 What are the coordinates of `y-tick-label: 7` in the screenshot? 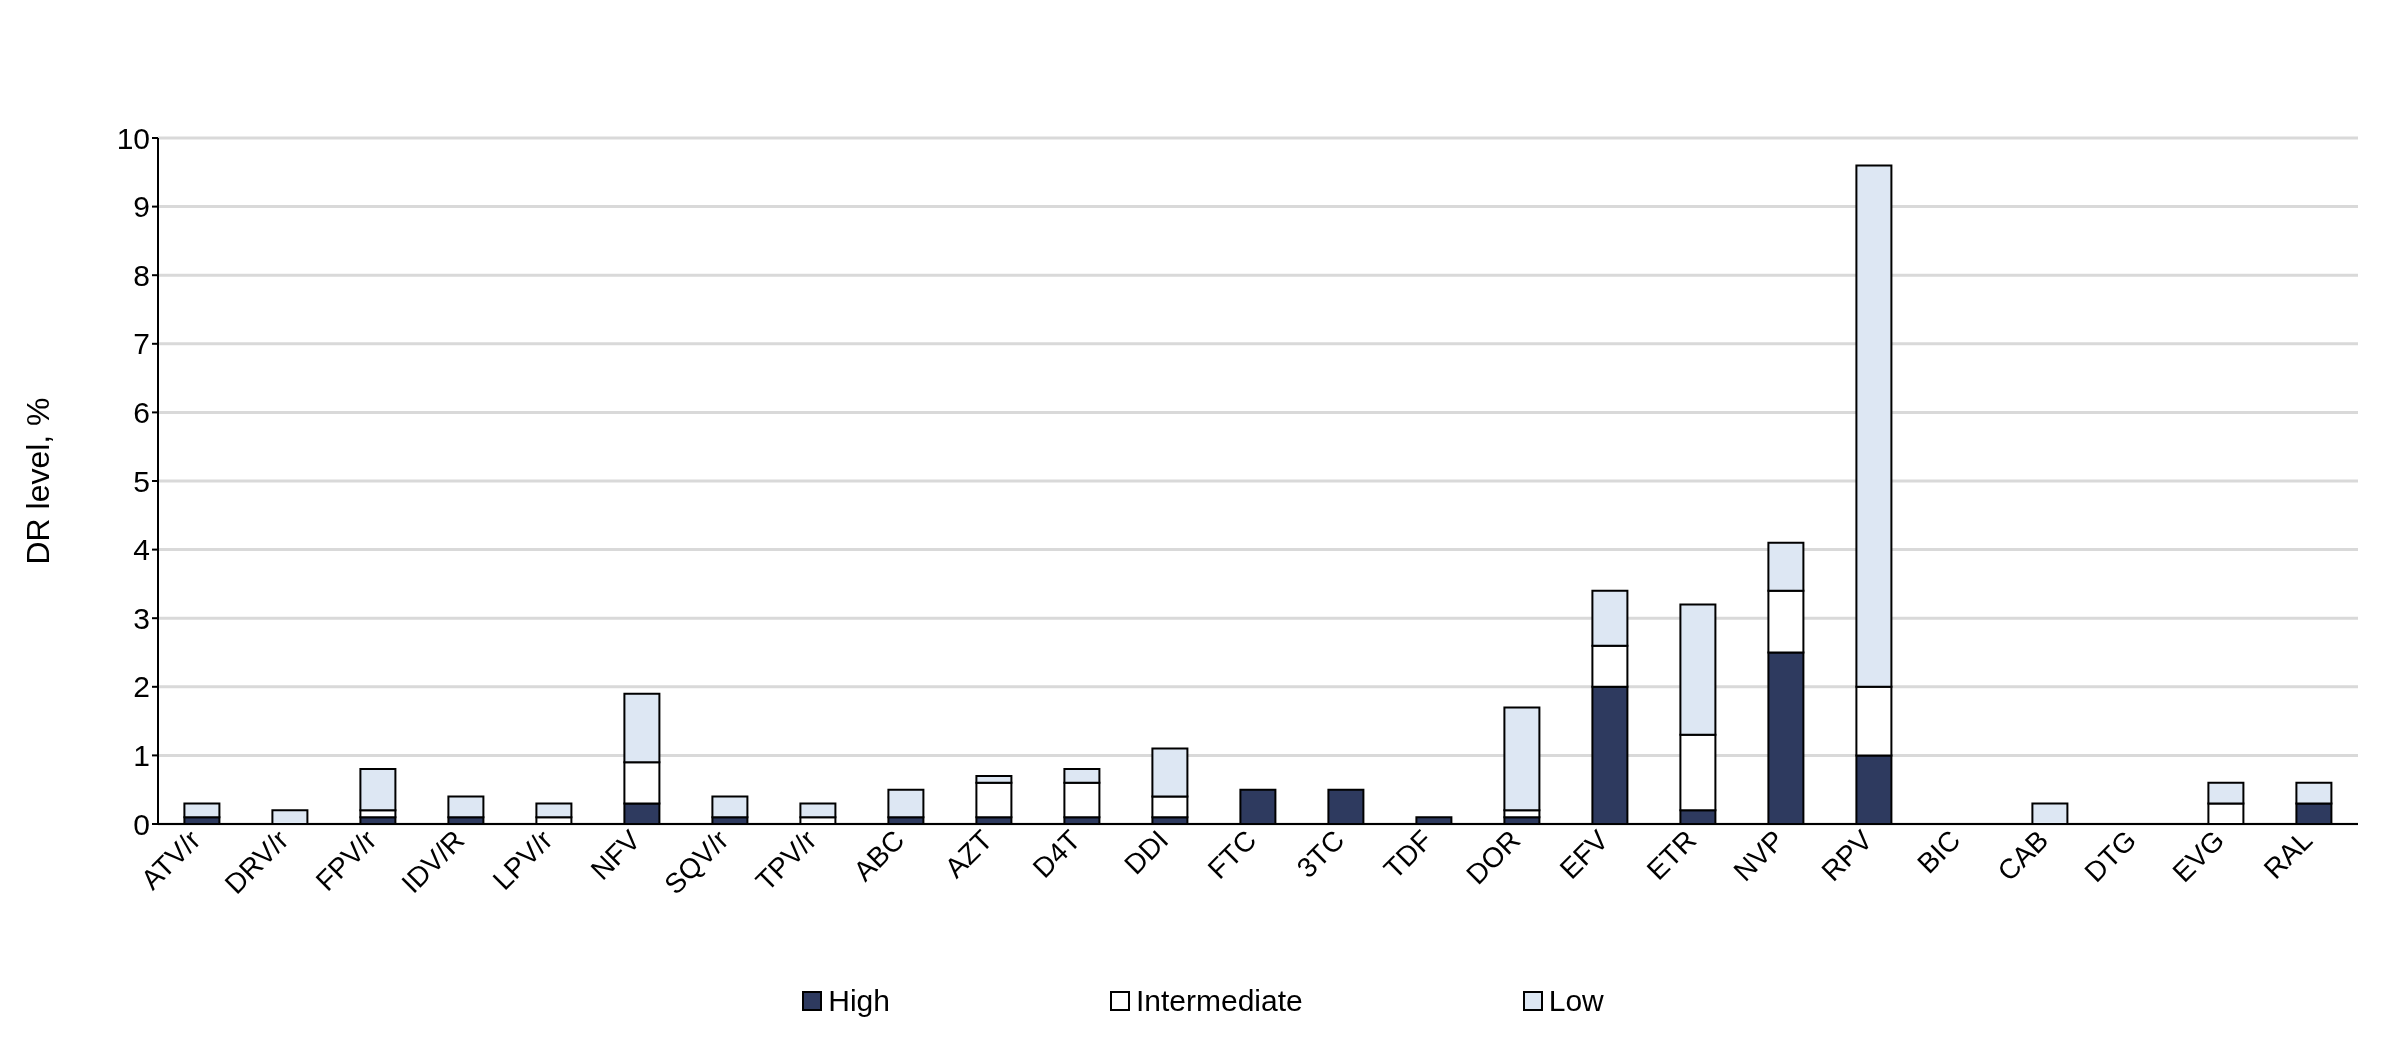 It's located at (141, 344).